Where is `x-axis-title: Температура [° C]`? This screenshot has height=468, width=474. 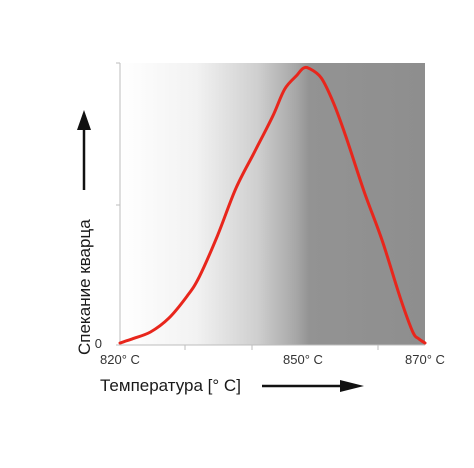
x-axis-title: Температура [° C] is located at coordinates (170, 385).